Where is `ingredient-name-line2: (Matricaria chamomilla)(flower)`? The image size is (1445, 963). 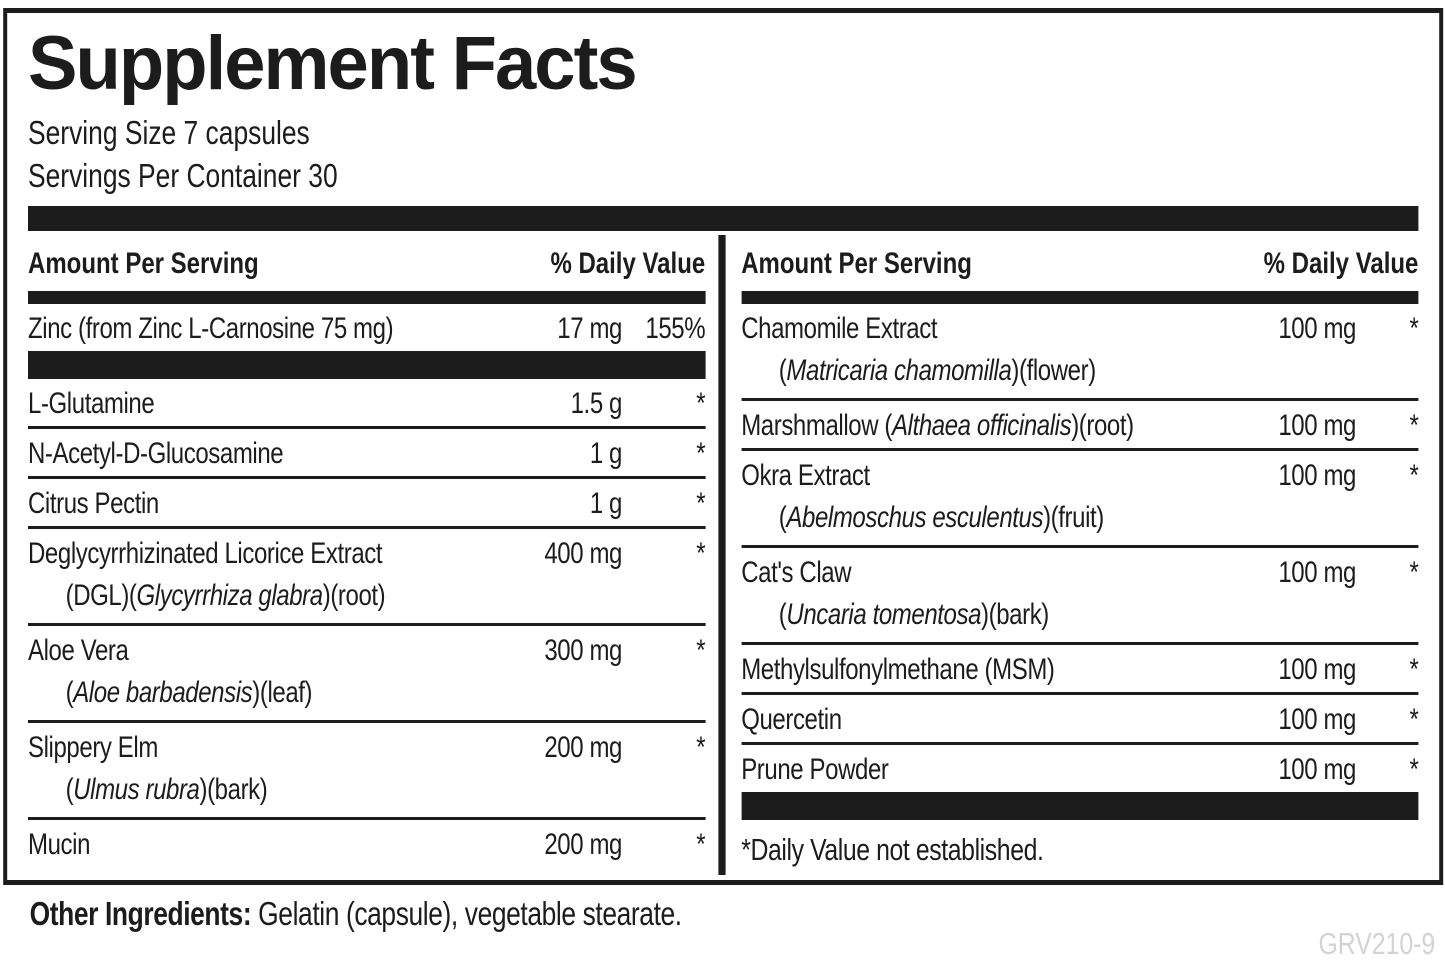
ingredient-name-line2: (Matricaria chamomilla)(flower) is located at coordinates (980, 369).